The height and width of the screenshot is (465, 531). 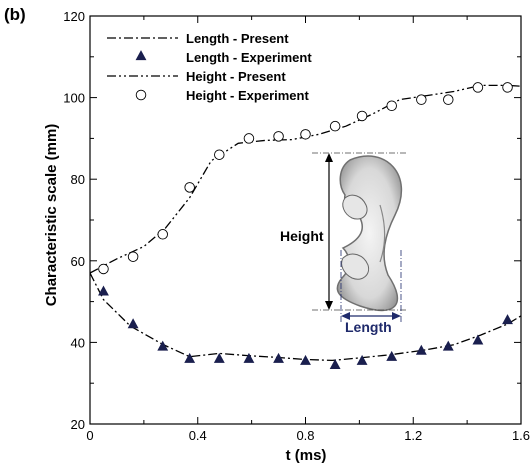 I want to click on droplet-inset: Height Length, so click(x=343, y=243).